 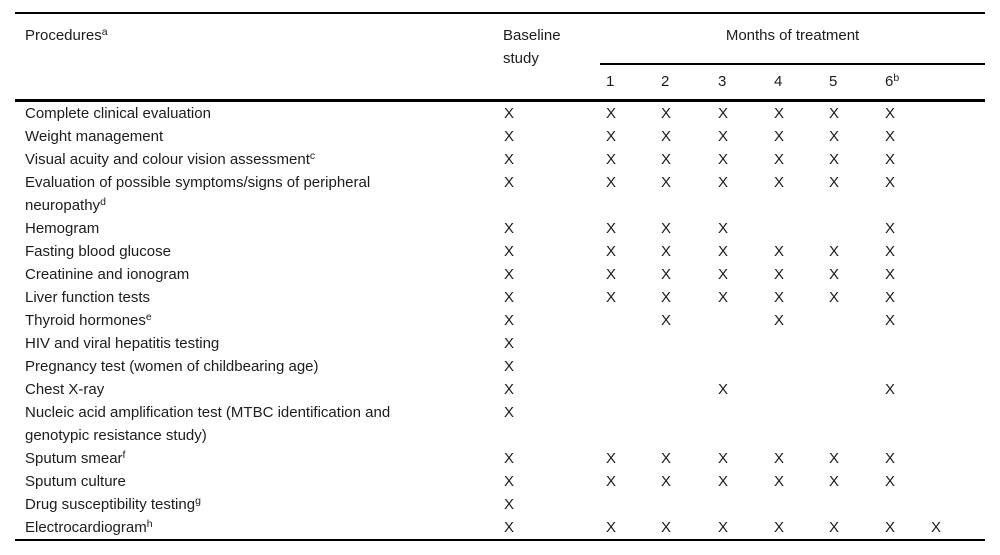 What do you see at coordinates (896, 78) in the screenshot?
I see `month-col-footnote: b` at bounding box center [896, 78].